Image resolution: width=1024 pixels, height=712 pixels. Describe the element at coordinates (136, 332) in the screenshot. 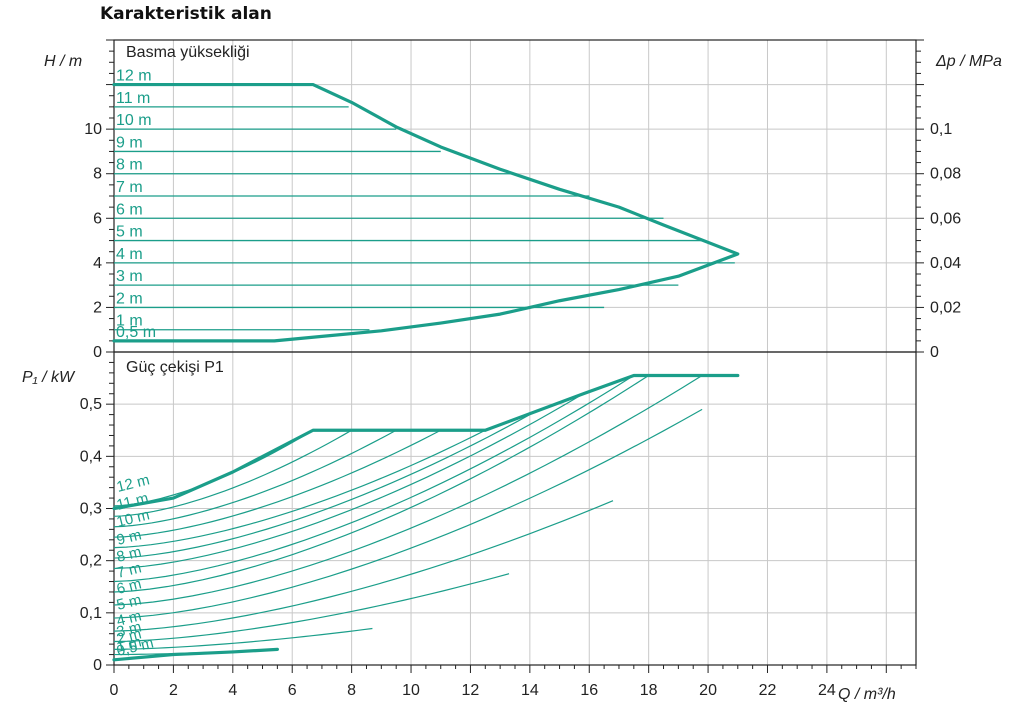

I see `head-label: 0,5 m` at that location.